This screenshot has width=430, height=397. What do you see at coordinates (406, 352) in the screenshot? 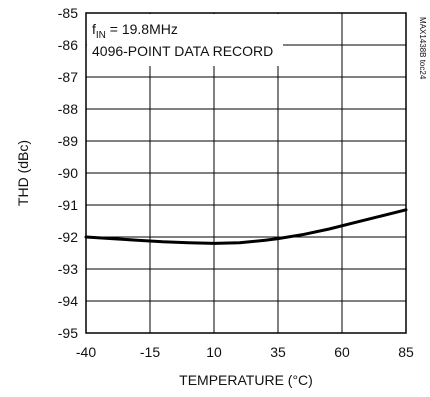
I see `x-tick-label: 85` at bounding box center [406, 352].